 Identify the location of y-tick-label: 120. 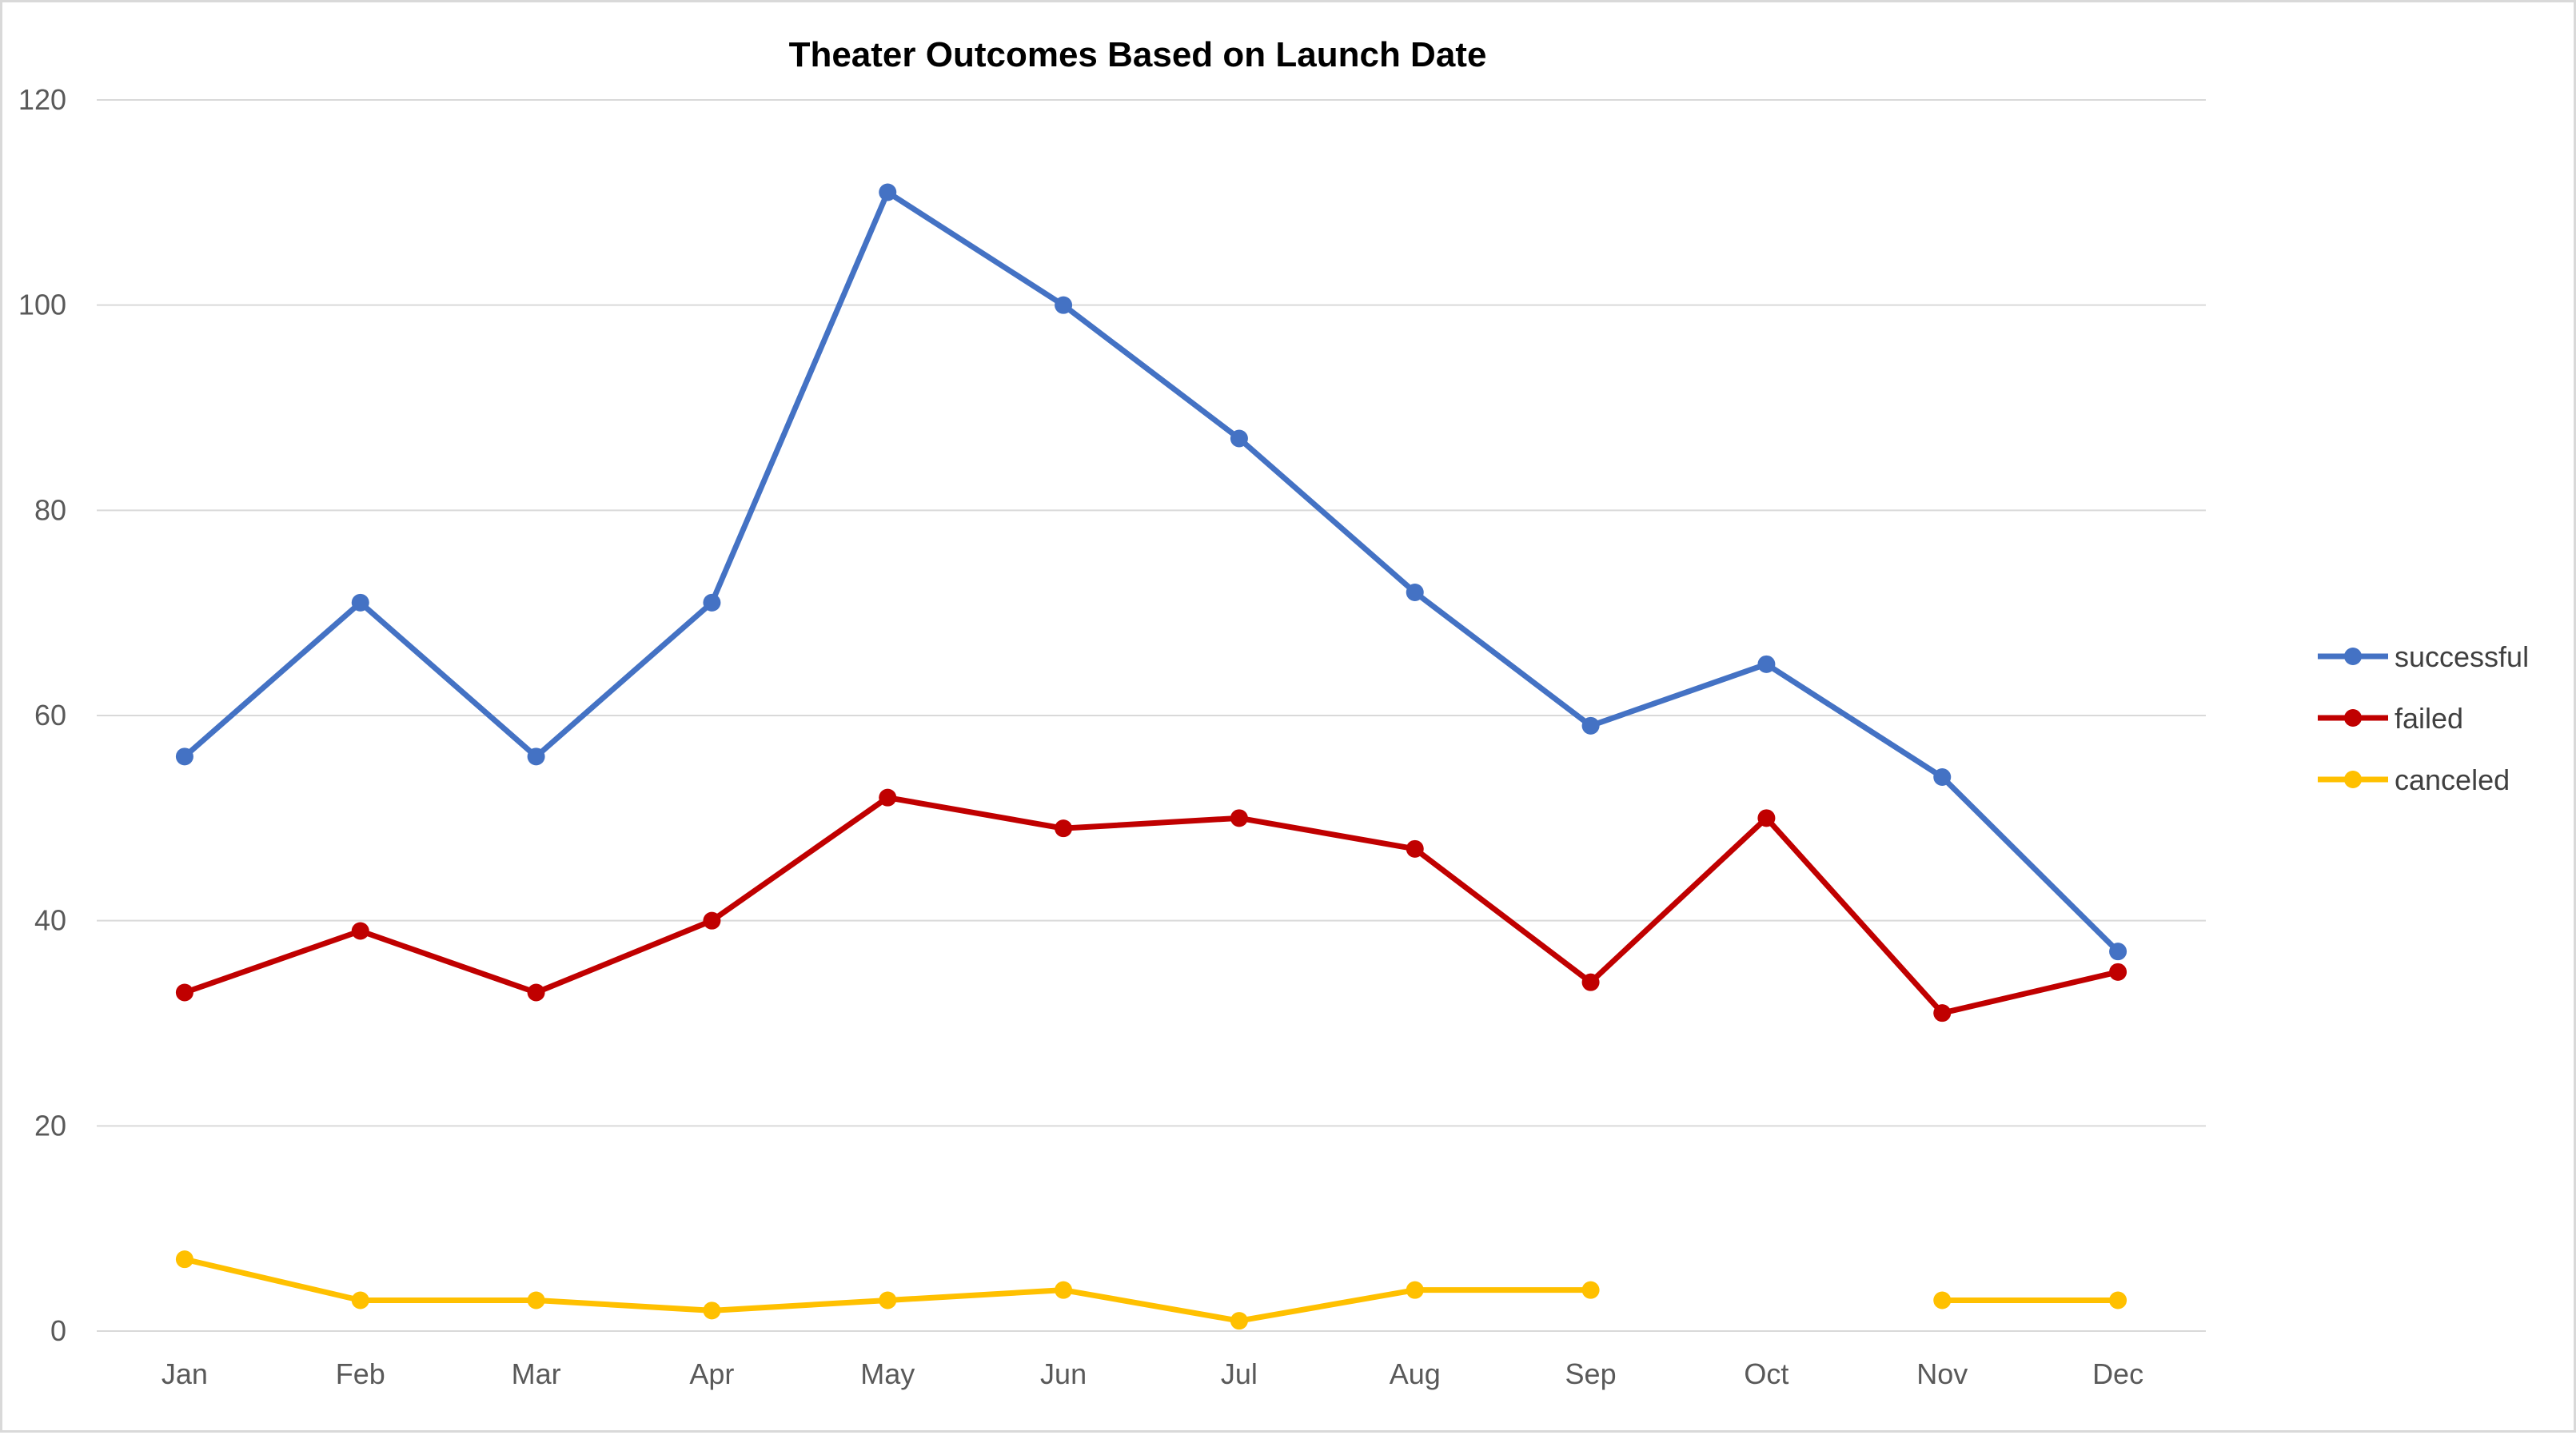
(42, 99).